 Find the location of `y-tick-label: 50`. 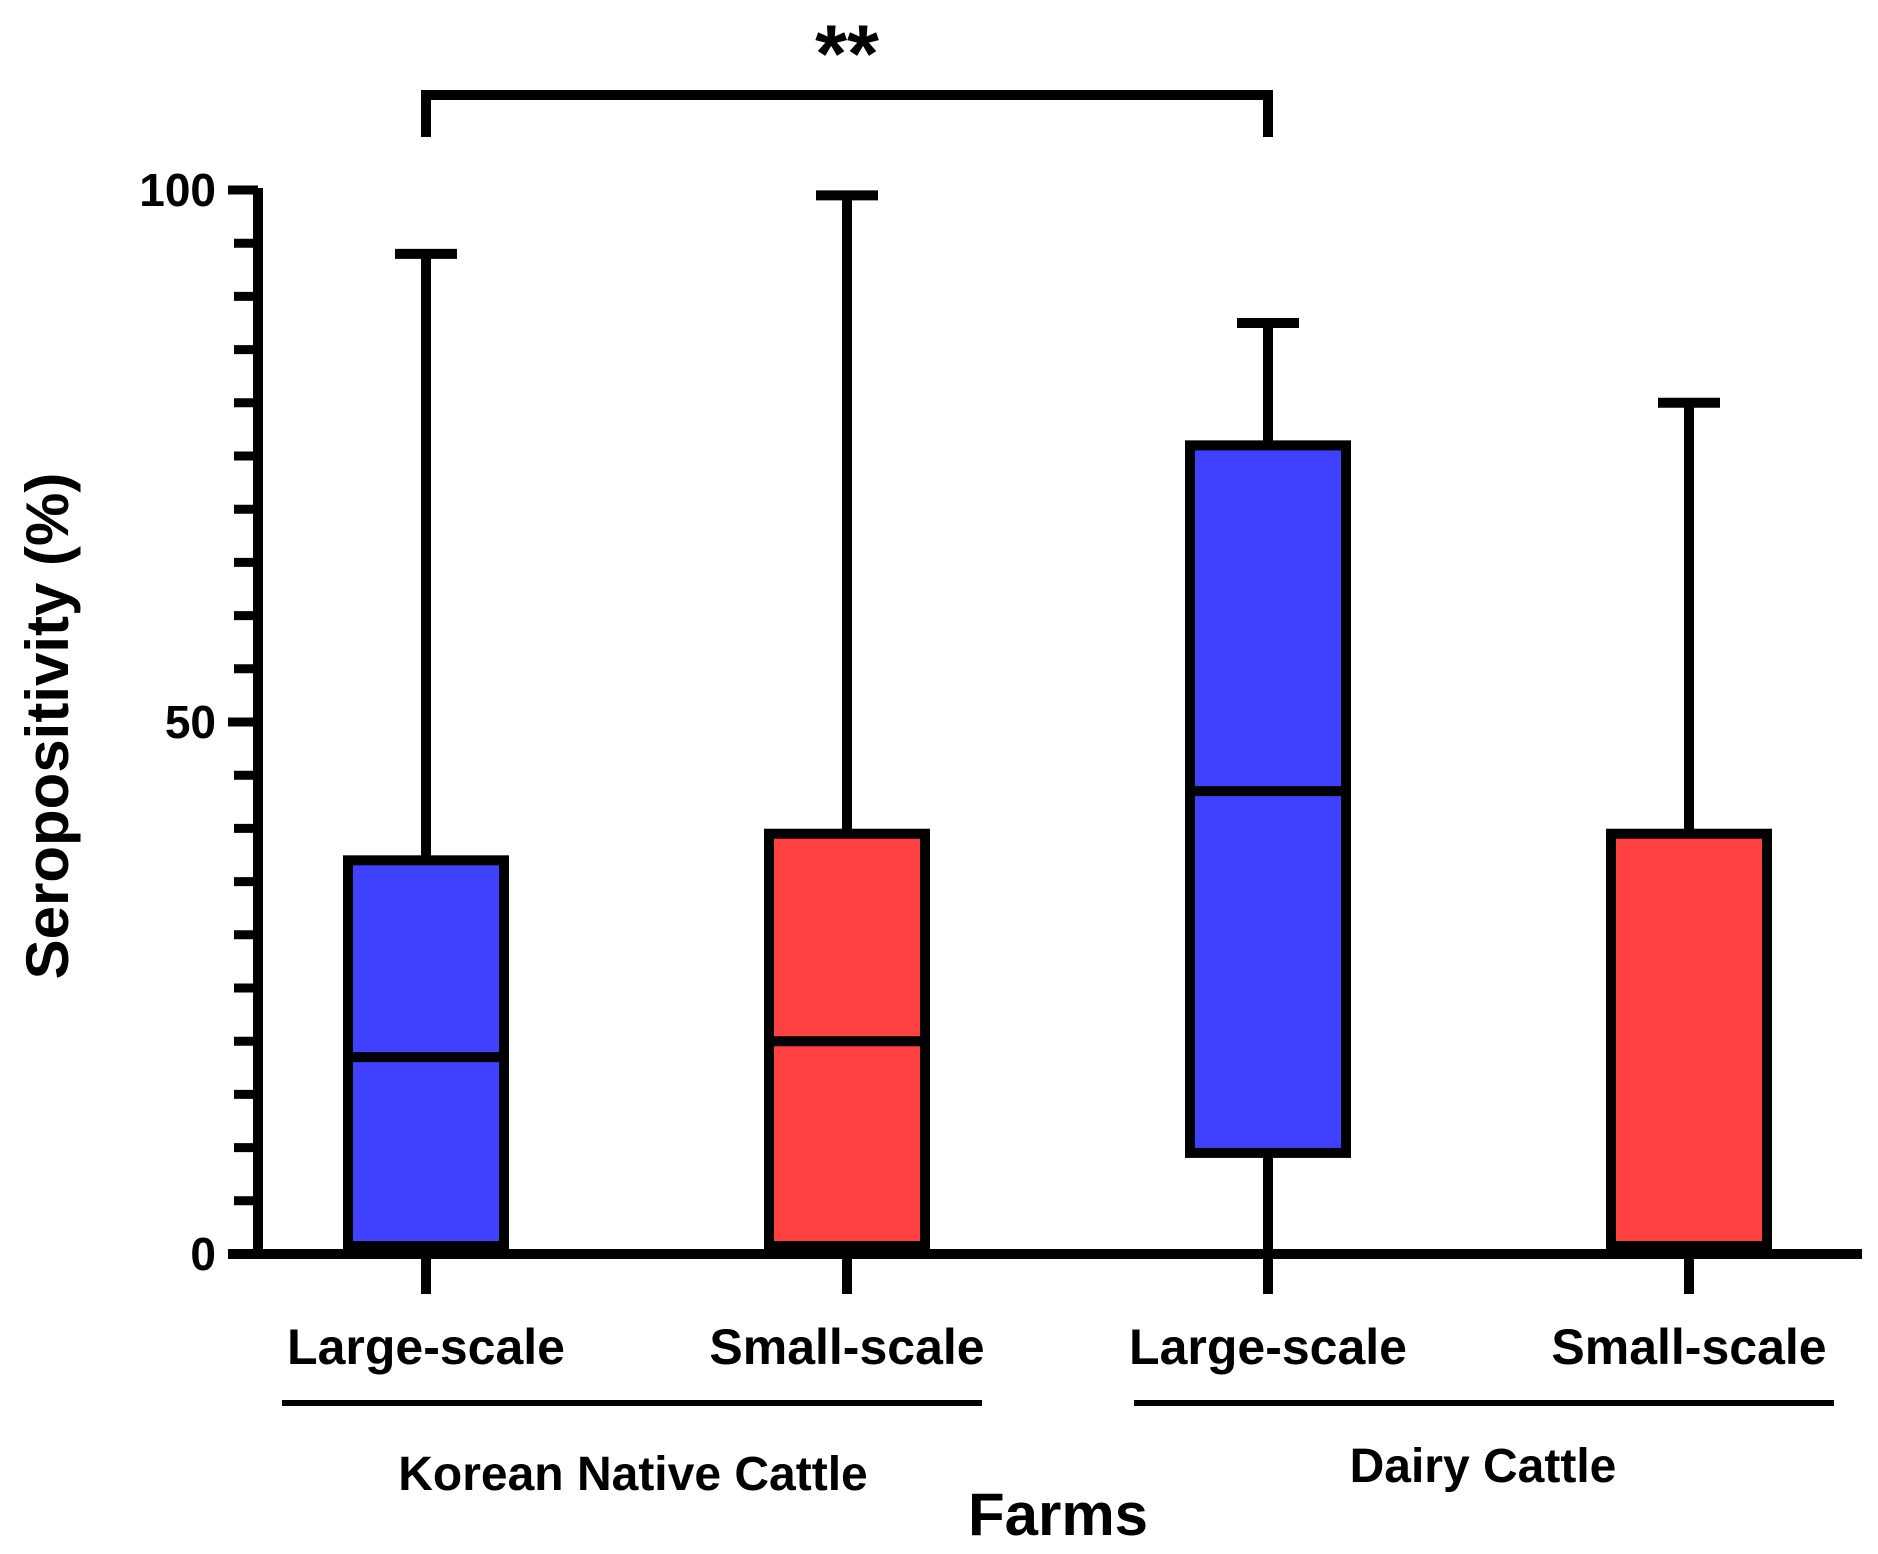

y-tick-label: 50 is located at coordinates (190, 722).